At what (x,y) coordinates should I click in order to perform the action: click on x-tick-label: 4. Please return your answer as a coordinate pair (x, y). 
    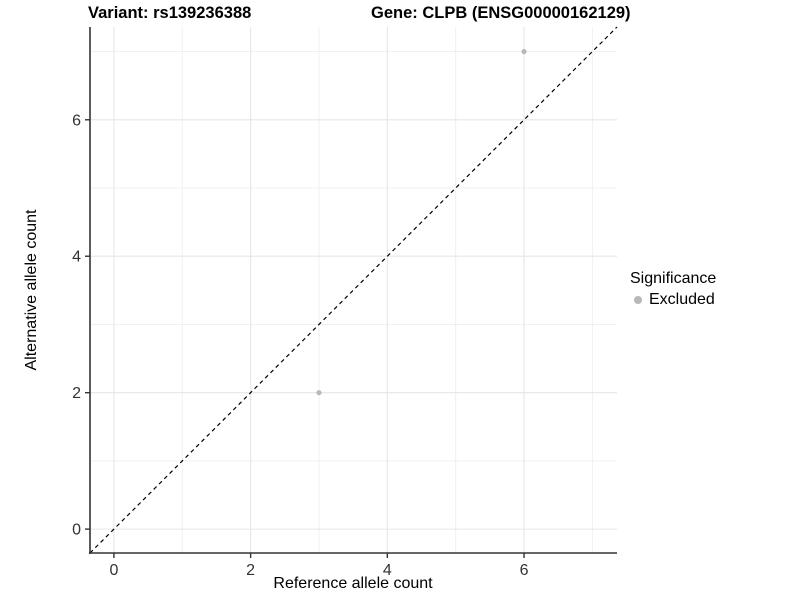
    Looking at the image, I should click on (387, 570).